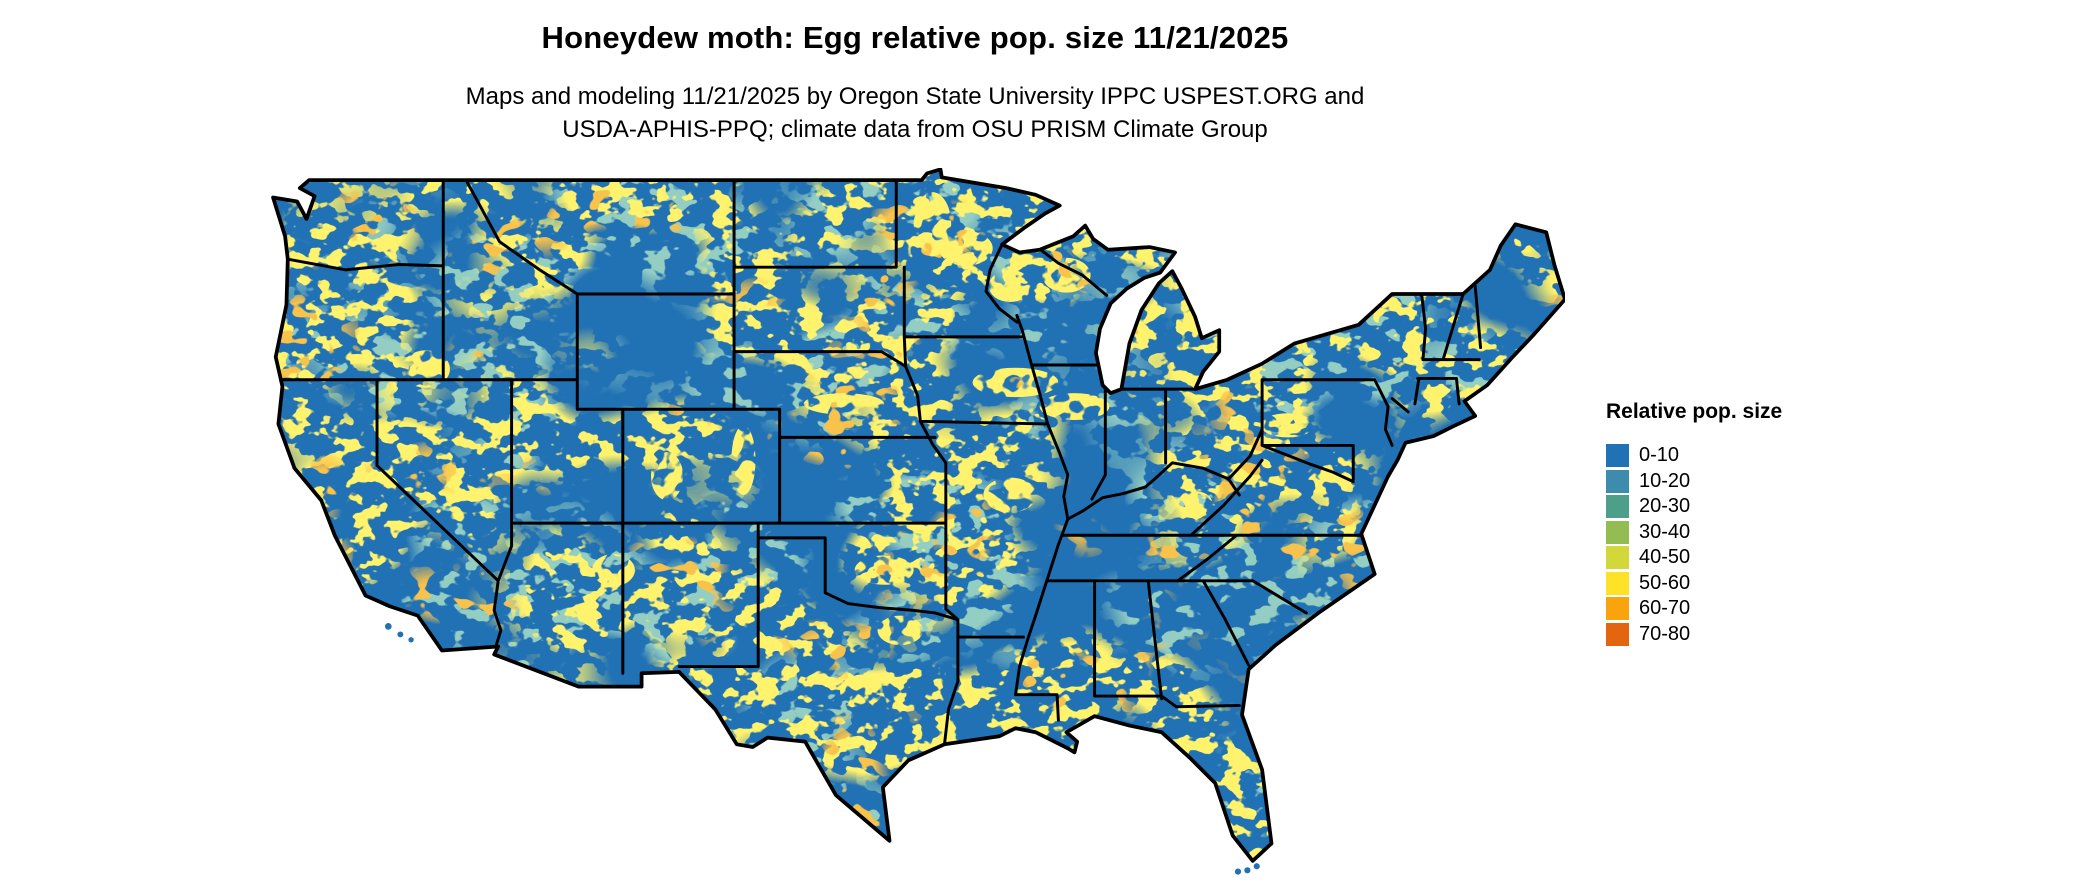 The image size is (2100, 892). I want to click on legend-item-label: 10-20, so click(1665, 480).